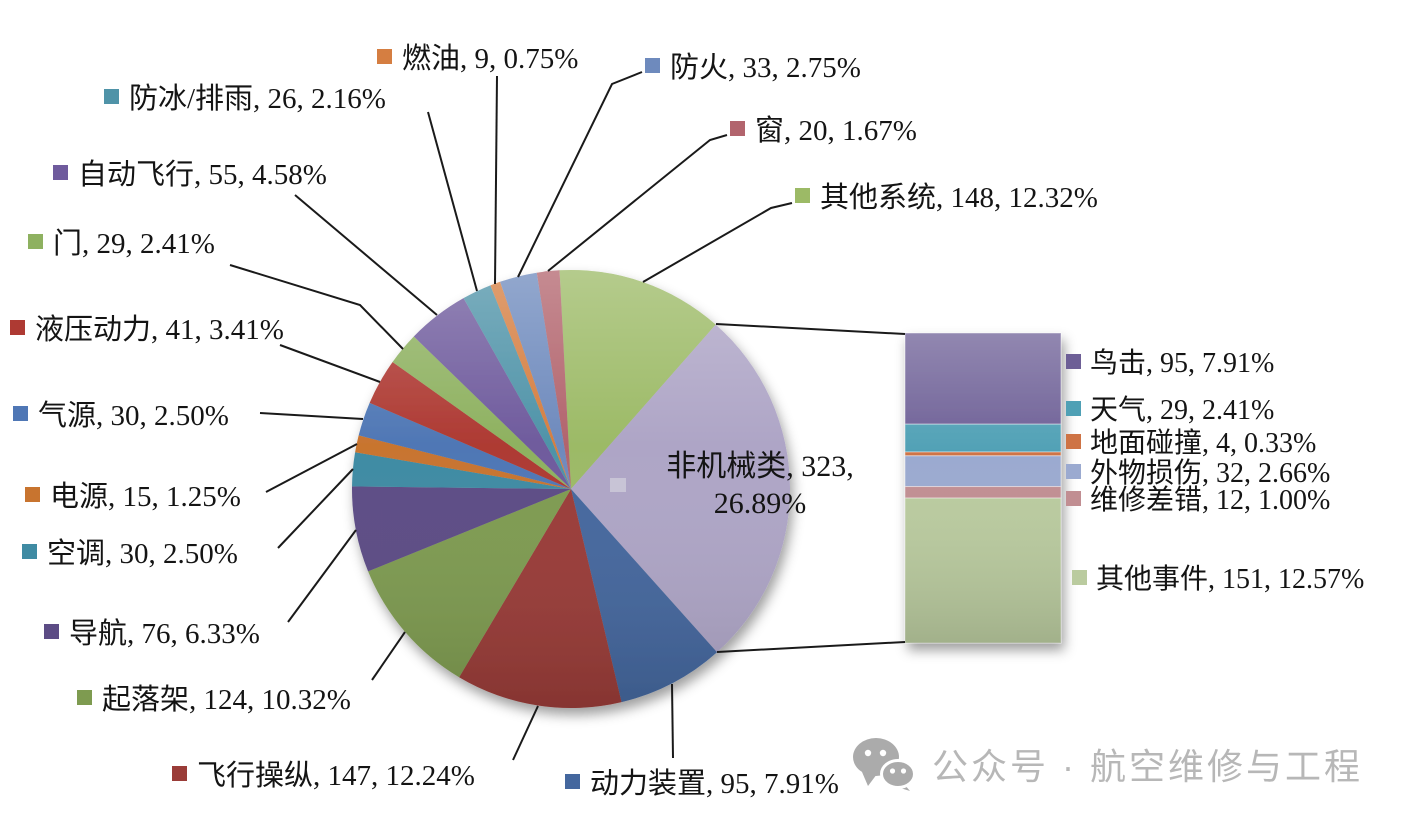 Image resolution: width=1423 pixels, height=825 pixels. What do you see at coordinates (1147, 766) in the screenshot?
I see `watermark-text: 公众号 · 航空维修与工程` at bounding box center [1147, 766].